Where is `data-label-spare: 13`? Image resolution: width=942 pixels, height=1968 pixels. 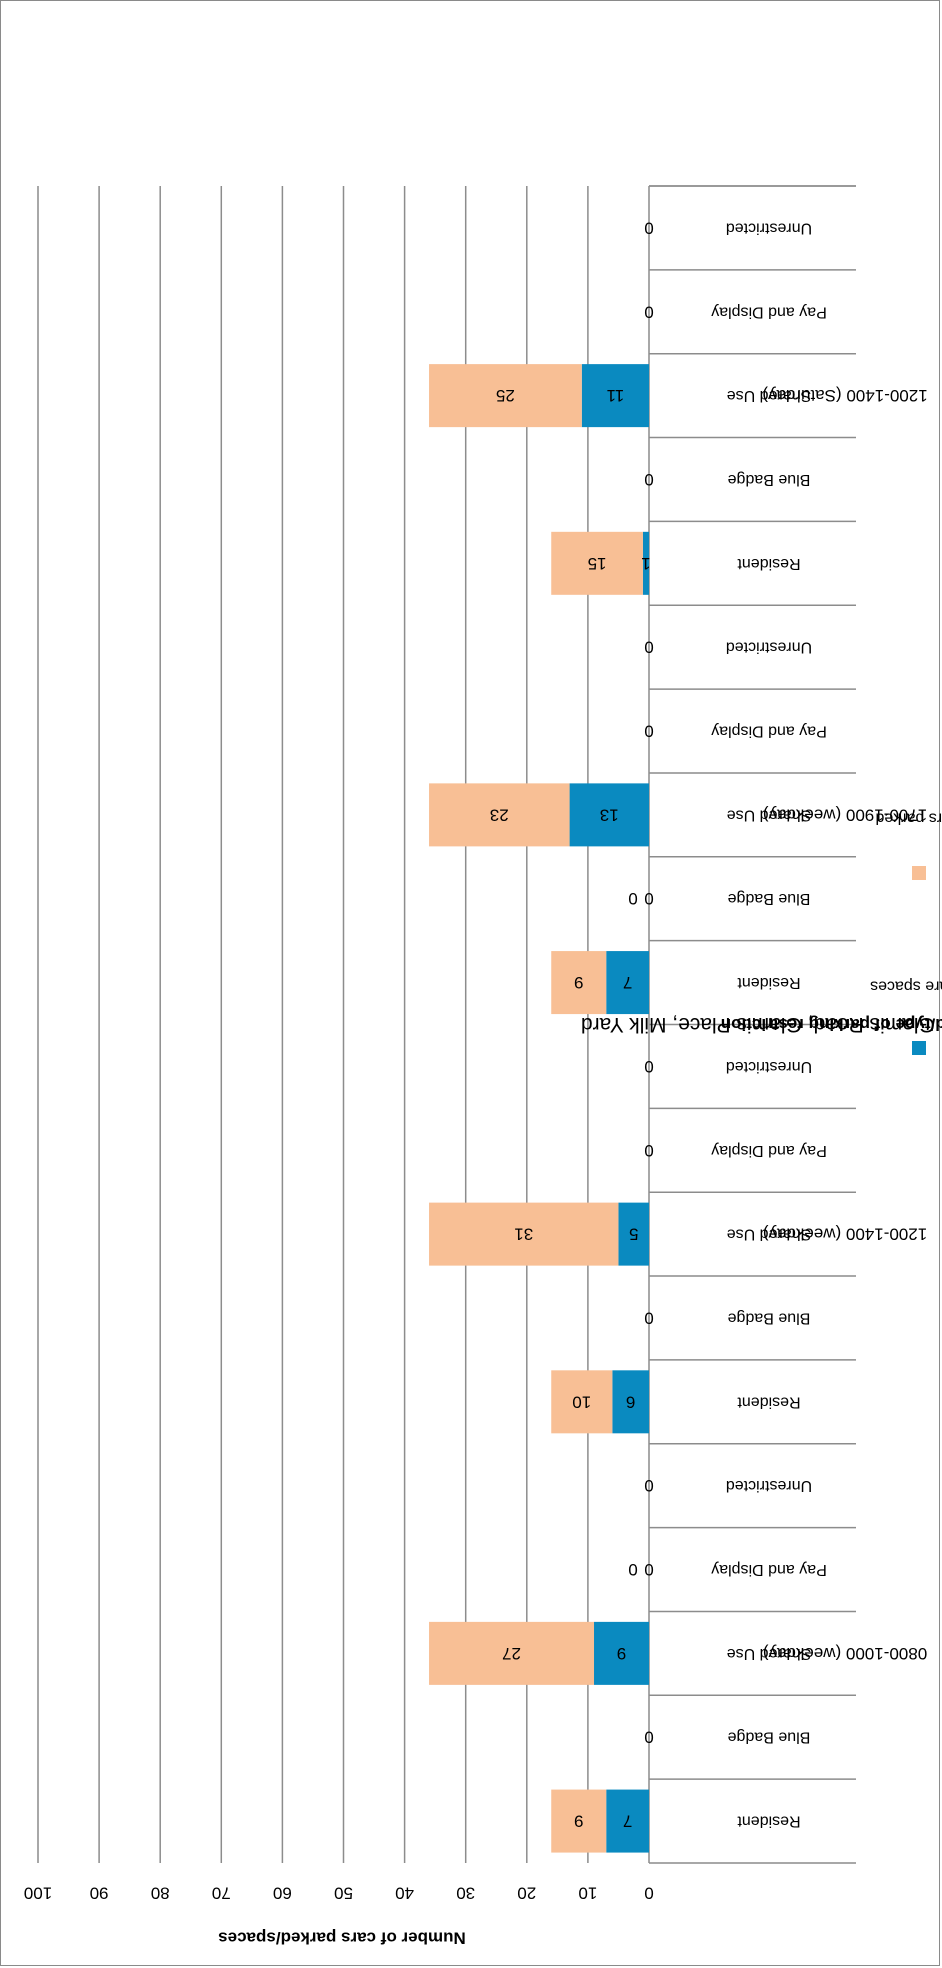 data-label-spare: 13 is located at coordinates (609, 814).